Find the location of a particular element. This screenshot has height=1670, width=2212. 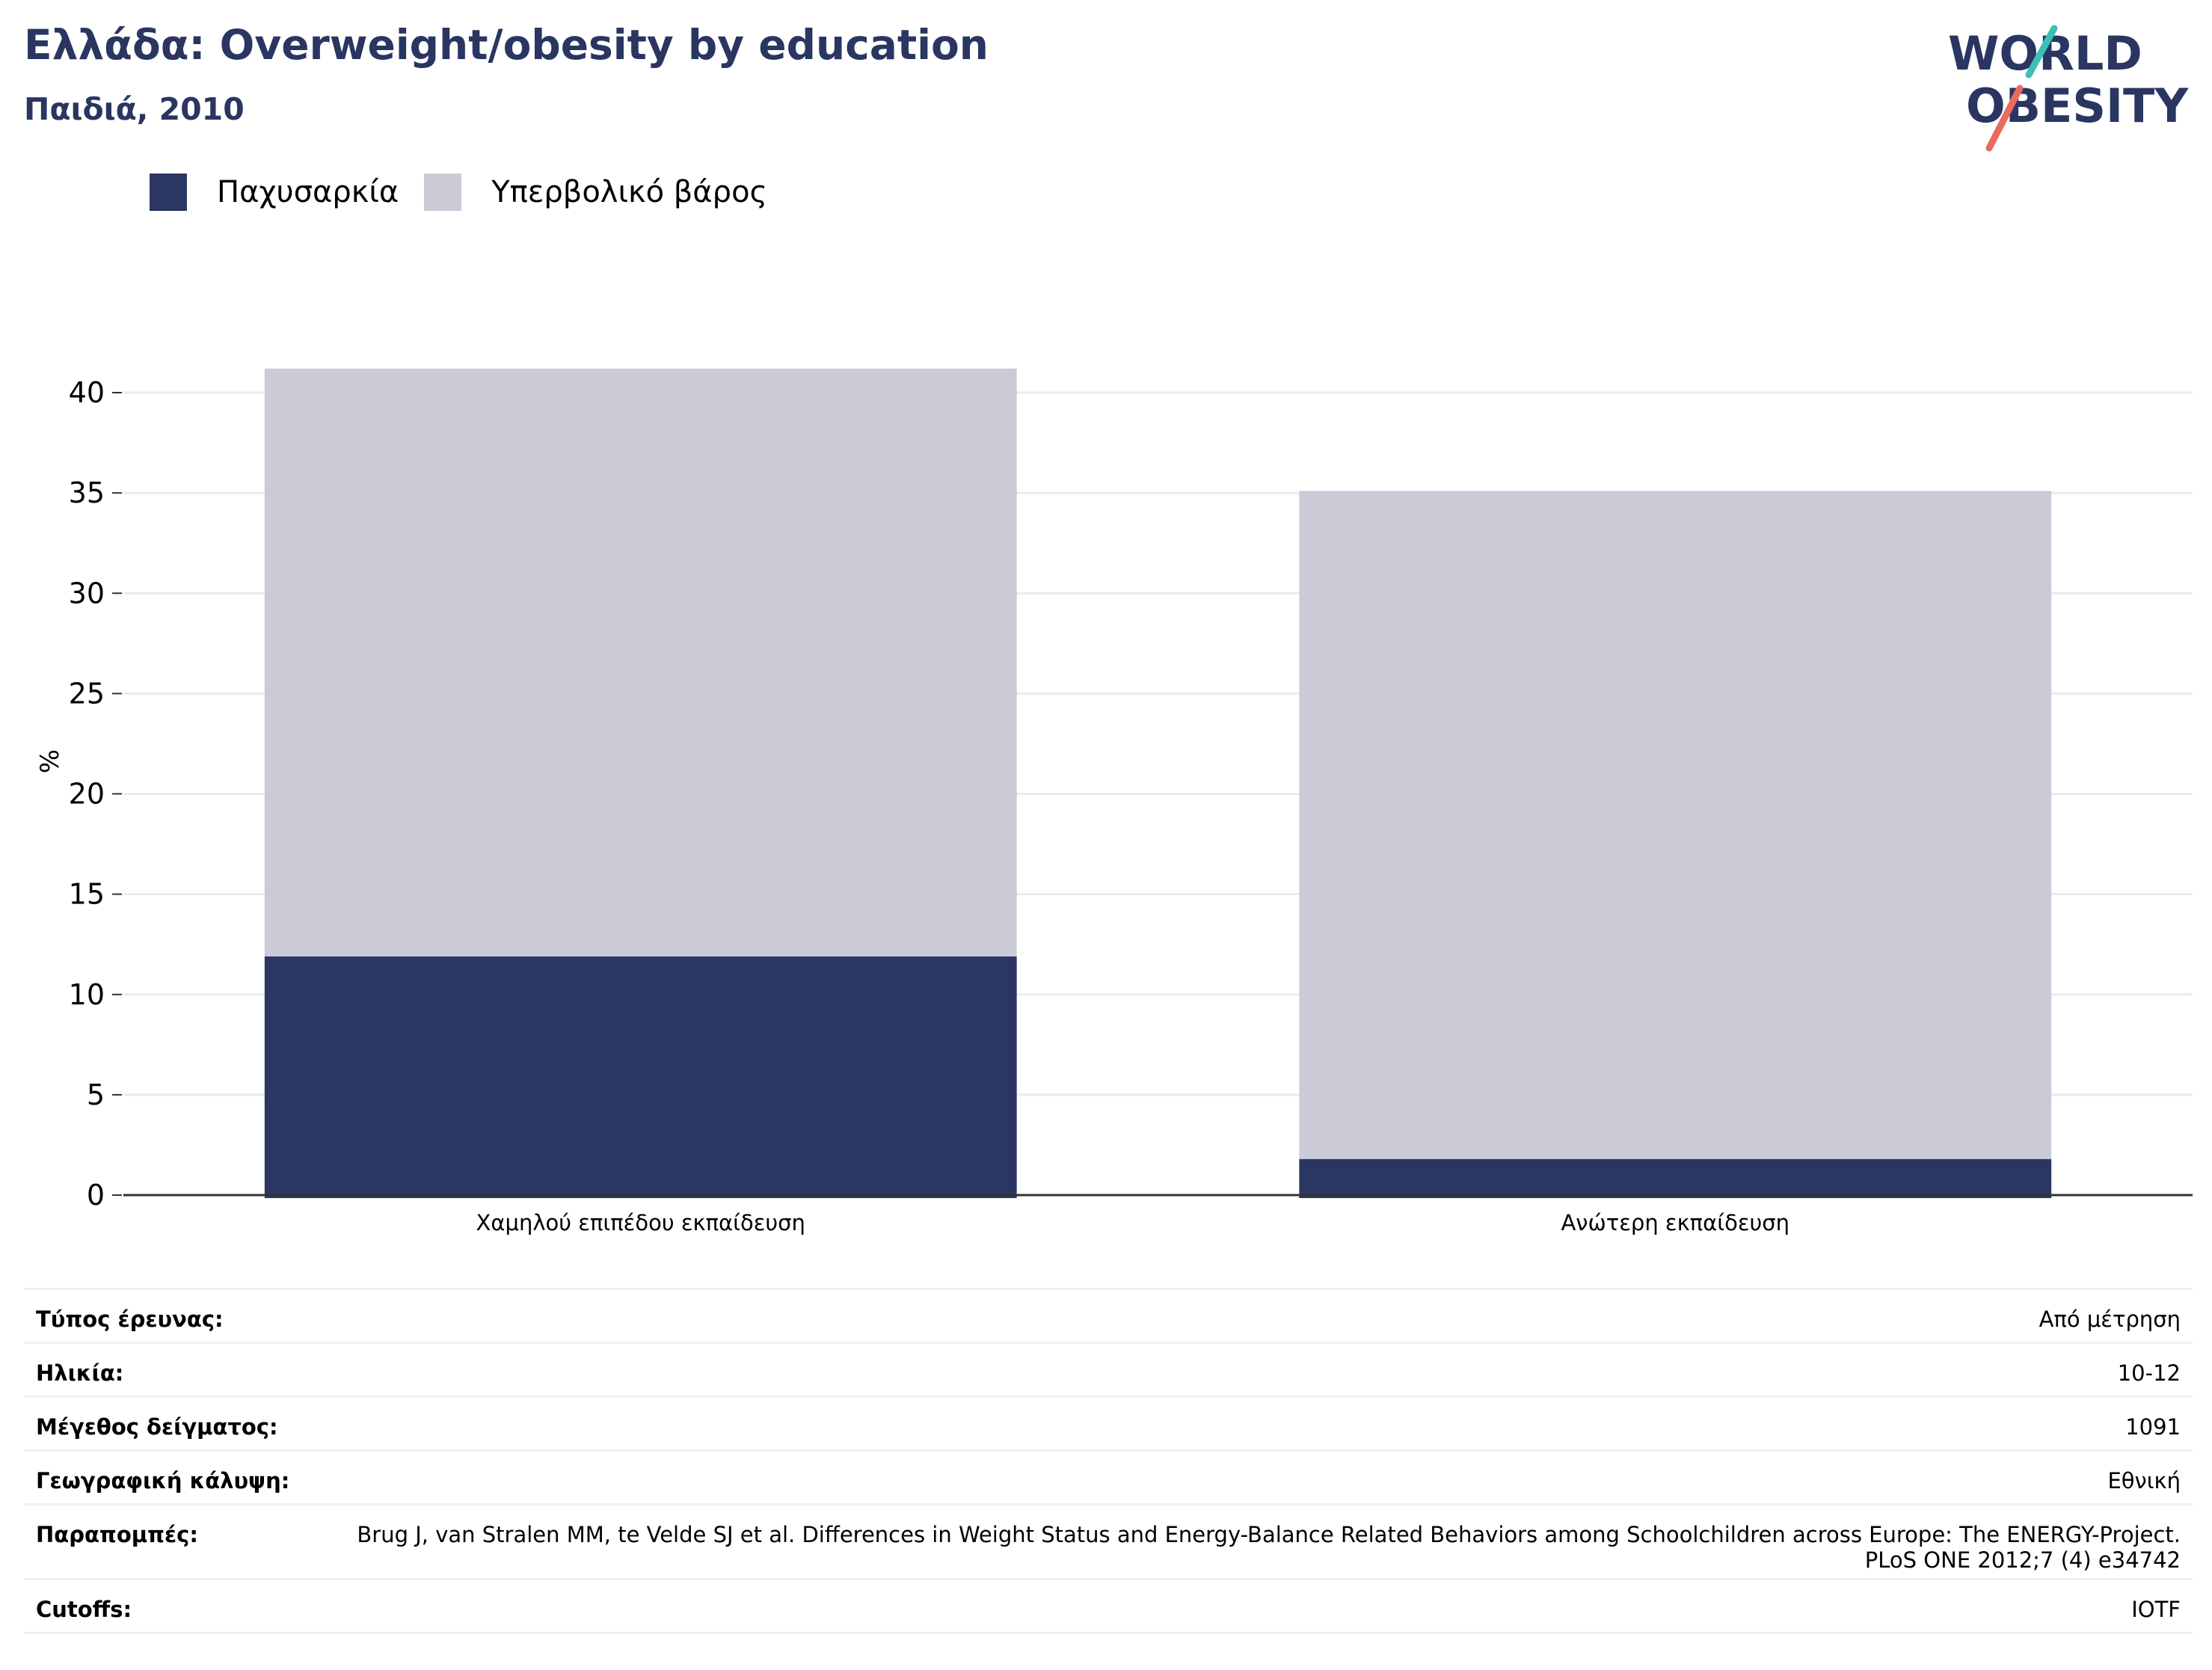

legend-swatch-overweight is located at coordinates (443, 192).